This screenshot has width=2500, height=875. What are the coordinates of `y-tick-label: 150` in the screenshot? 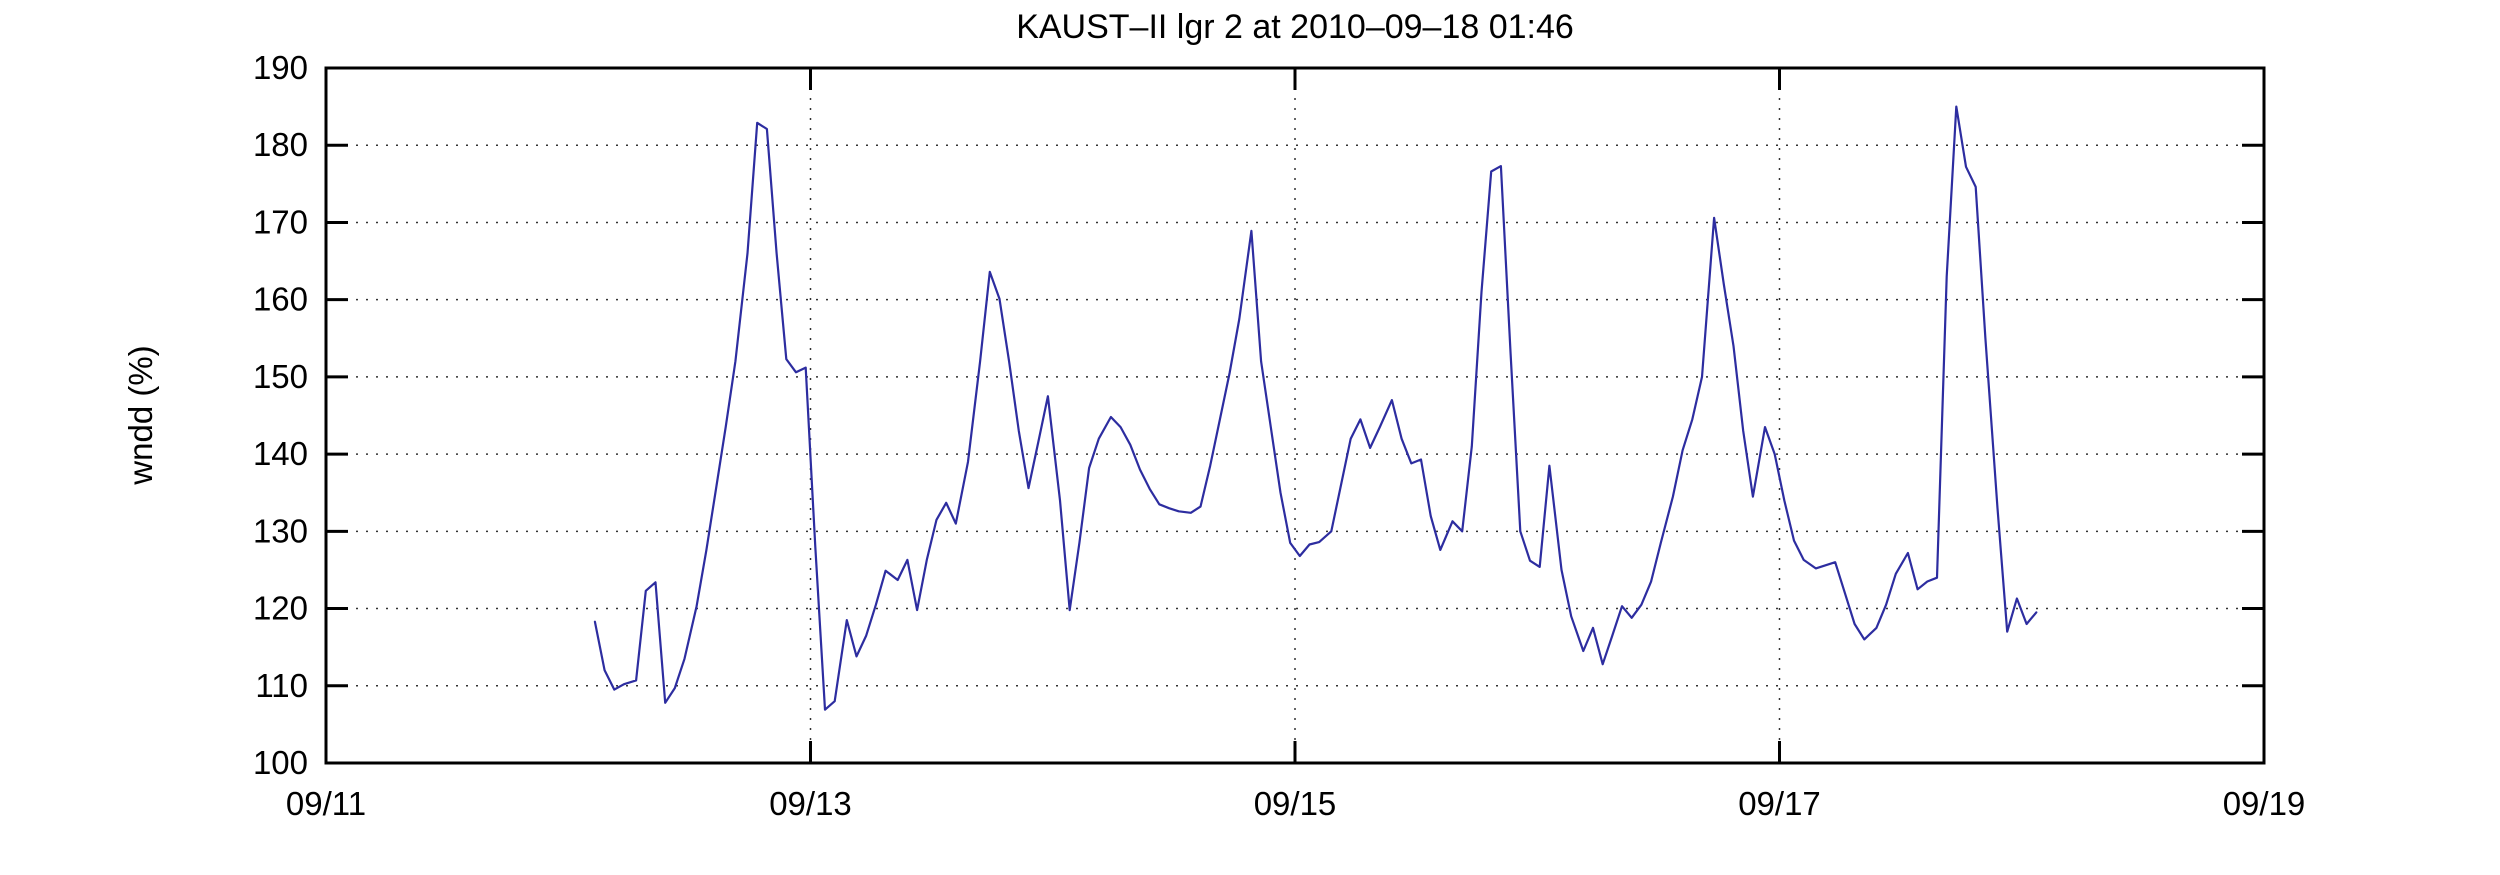 It's located at (280, 376).